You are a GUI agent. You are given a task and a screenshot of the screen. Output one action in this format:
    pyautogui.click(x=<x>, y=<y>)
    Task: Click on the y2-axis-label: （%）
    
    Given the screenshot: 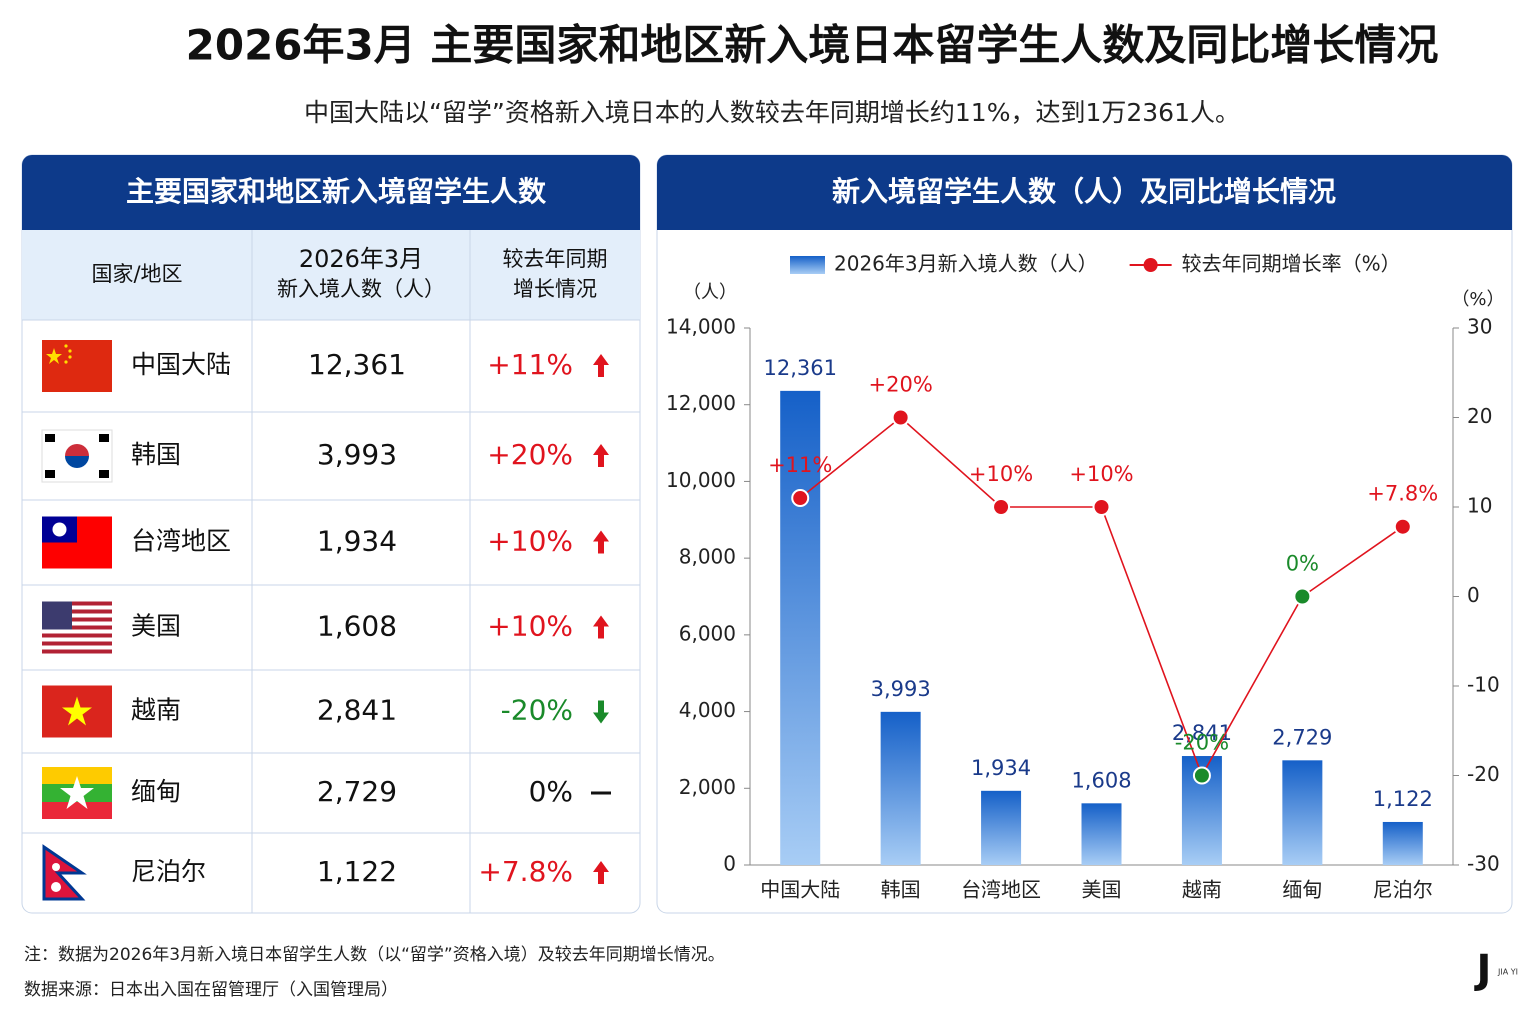 What is the action you would take?
    pyautogui.click(x=1477, y=299)
    